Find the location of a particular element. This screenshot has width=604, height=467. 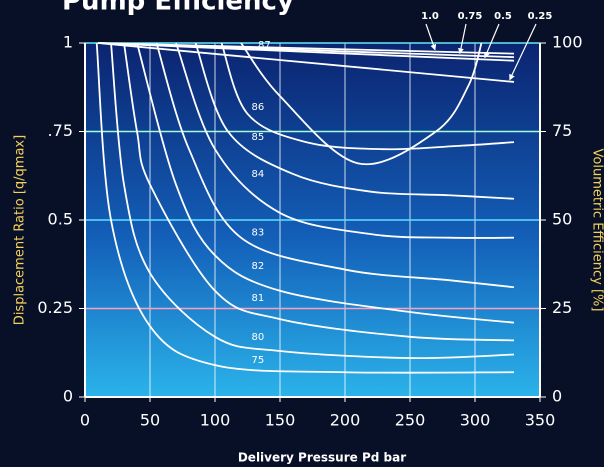

x-tick-label: 0 is located at coordinates (85, 420).